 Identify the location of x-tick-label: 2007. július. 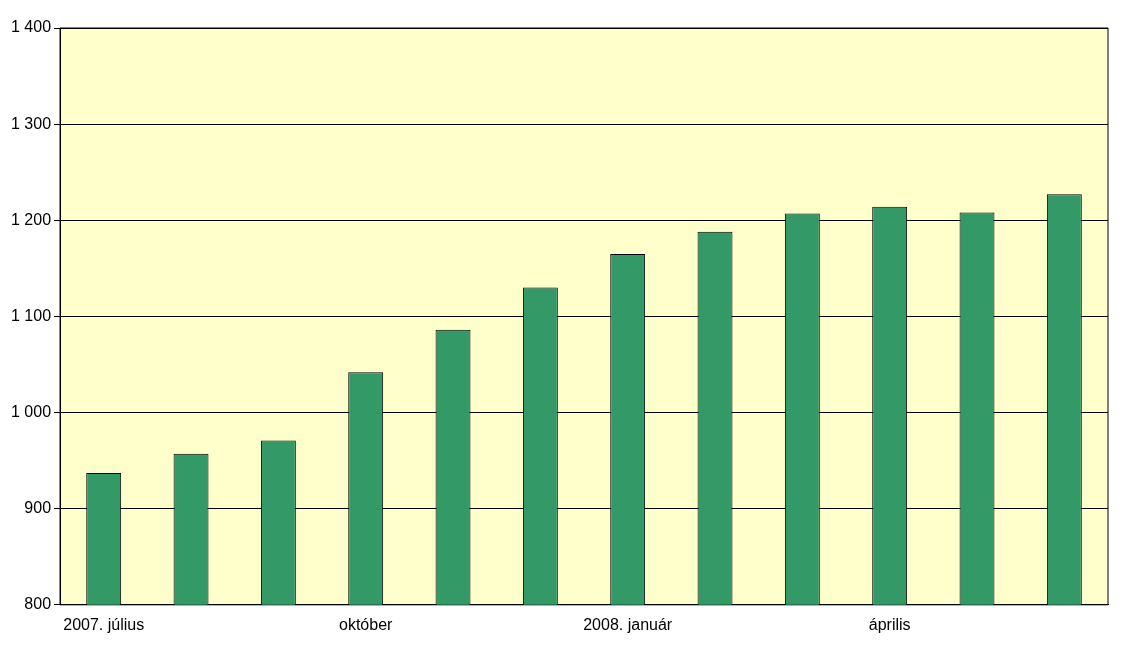
(104, 624).